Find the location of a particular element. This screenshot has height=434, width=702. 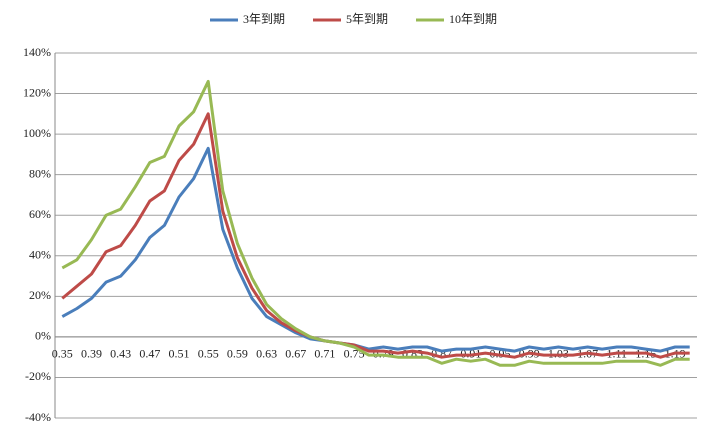

x-tick-label: 0.63 is located at coordinates (266, 354).